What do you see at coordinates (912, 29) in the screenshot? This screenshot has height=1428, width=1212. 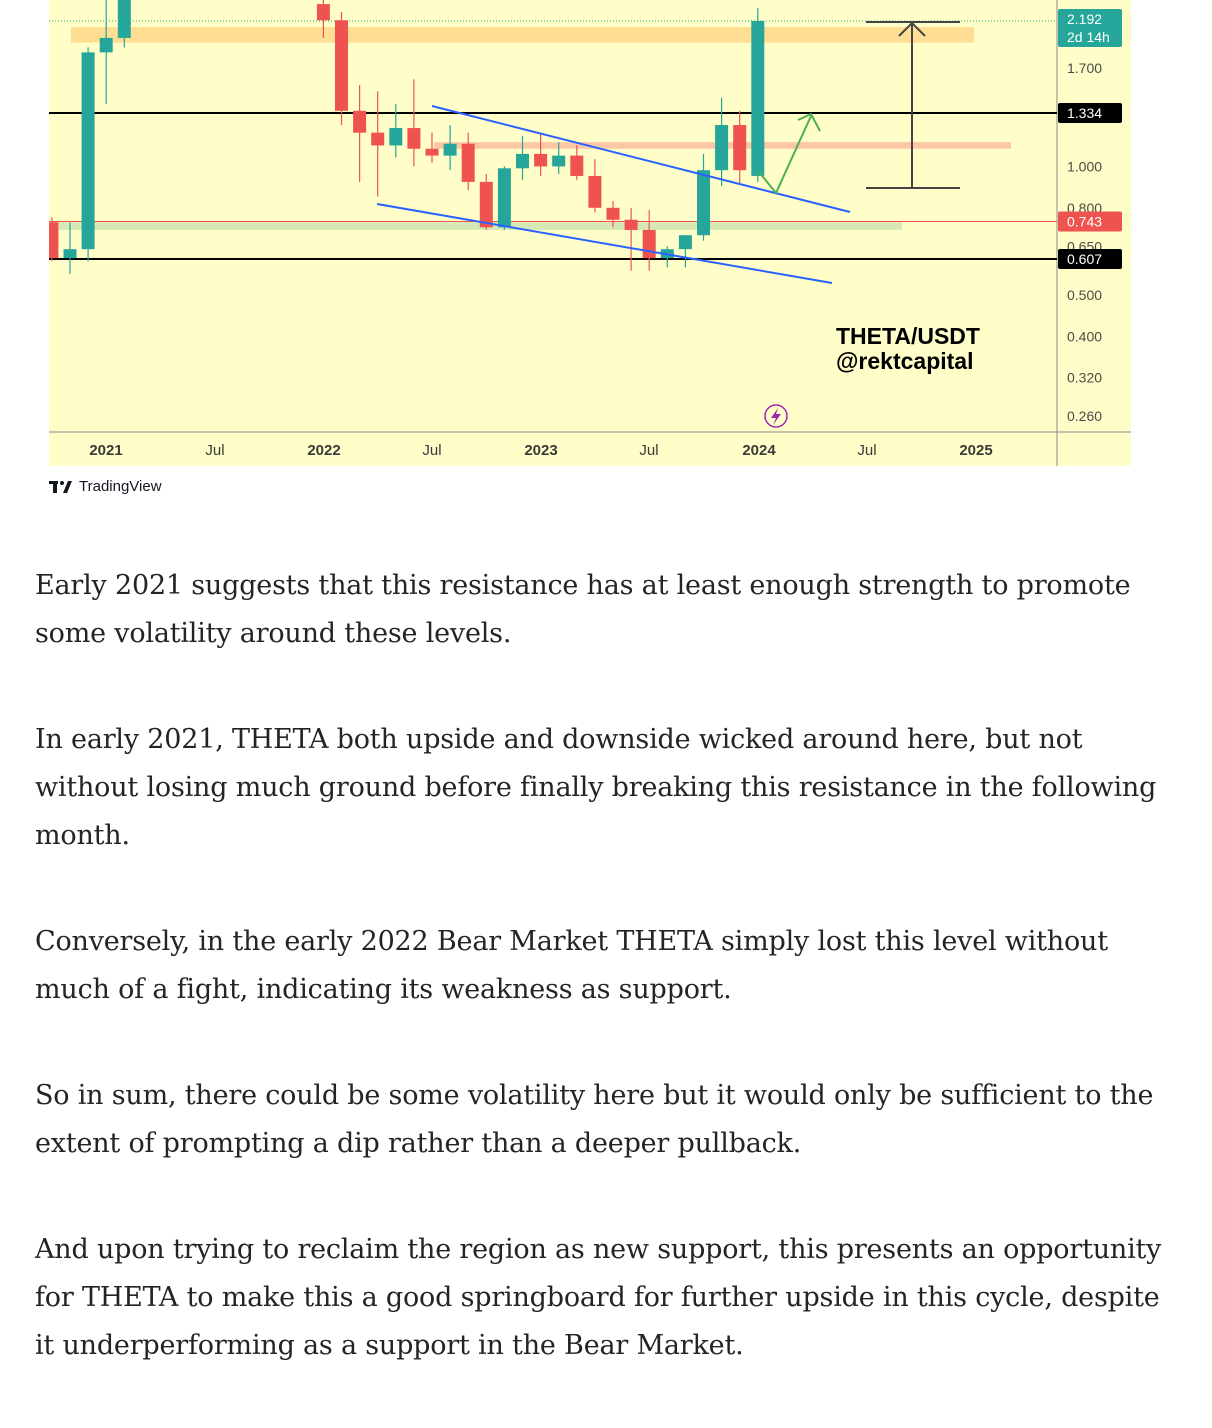 I see `target-arrowhead` at bounding box center [912, 29].